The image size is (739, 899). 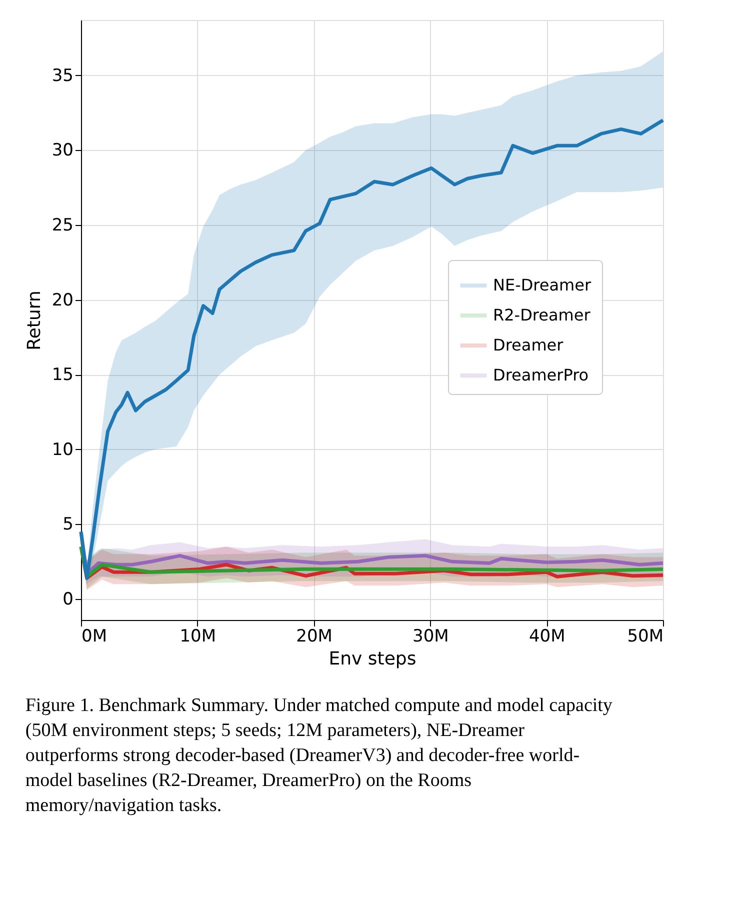 I want to click on legend-label: R2-Dreamer, so click(x=542, y=315).